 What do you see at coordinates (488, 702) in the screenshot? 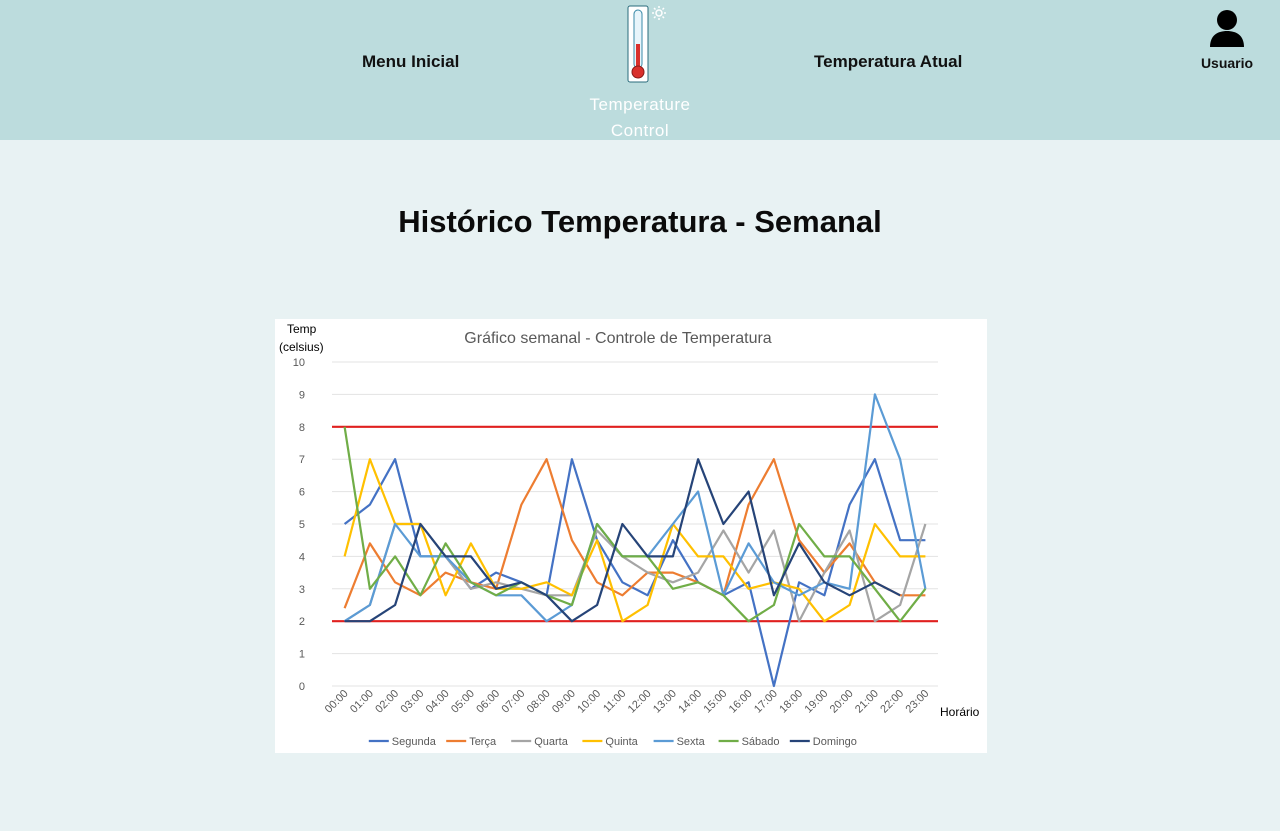
I see `x-tick-label: 06:00` at bounding box center [488, 702].